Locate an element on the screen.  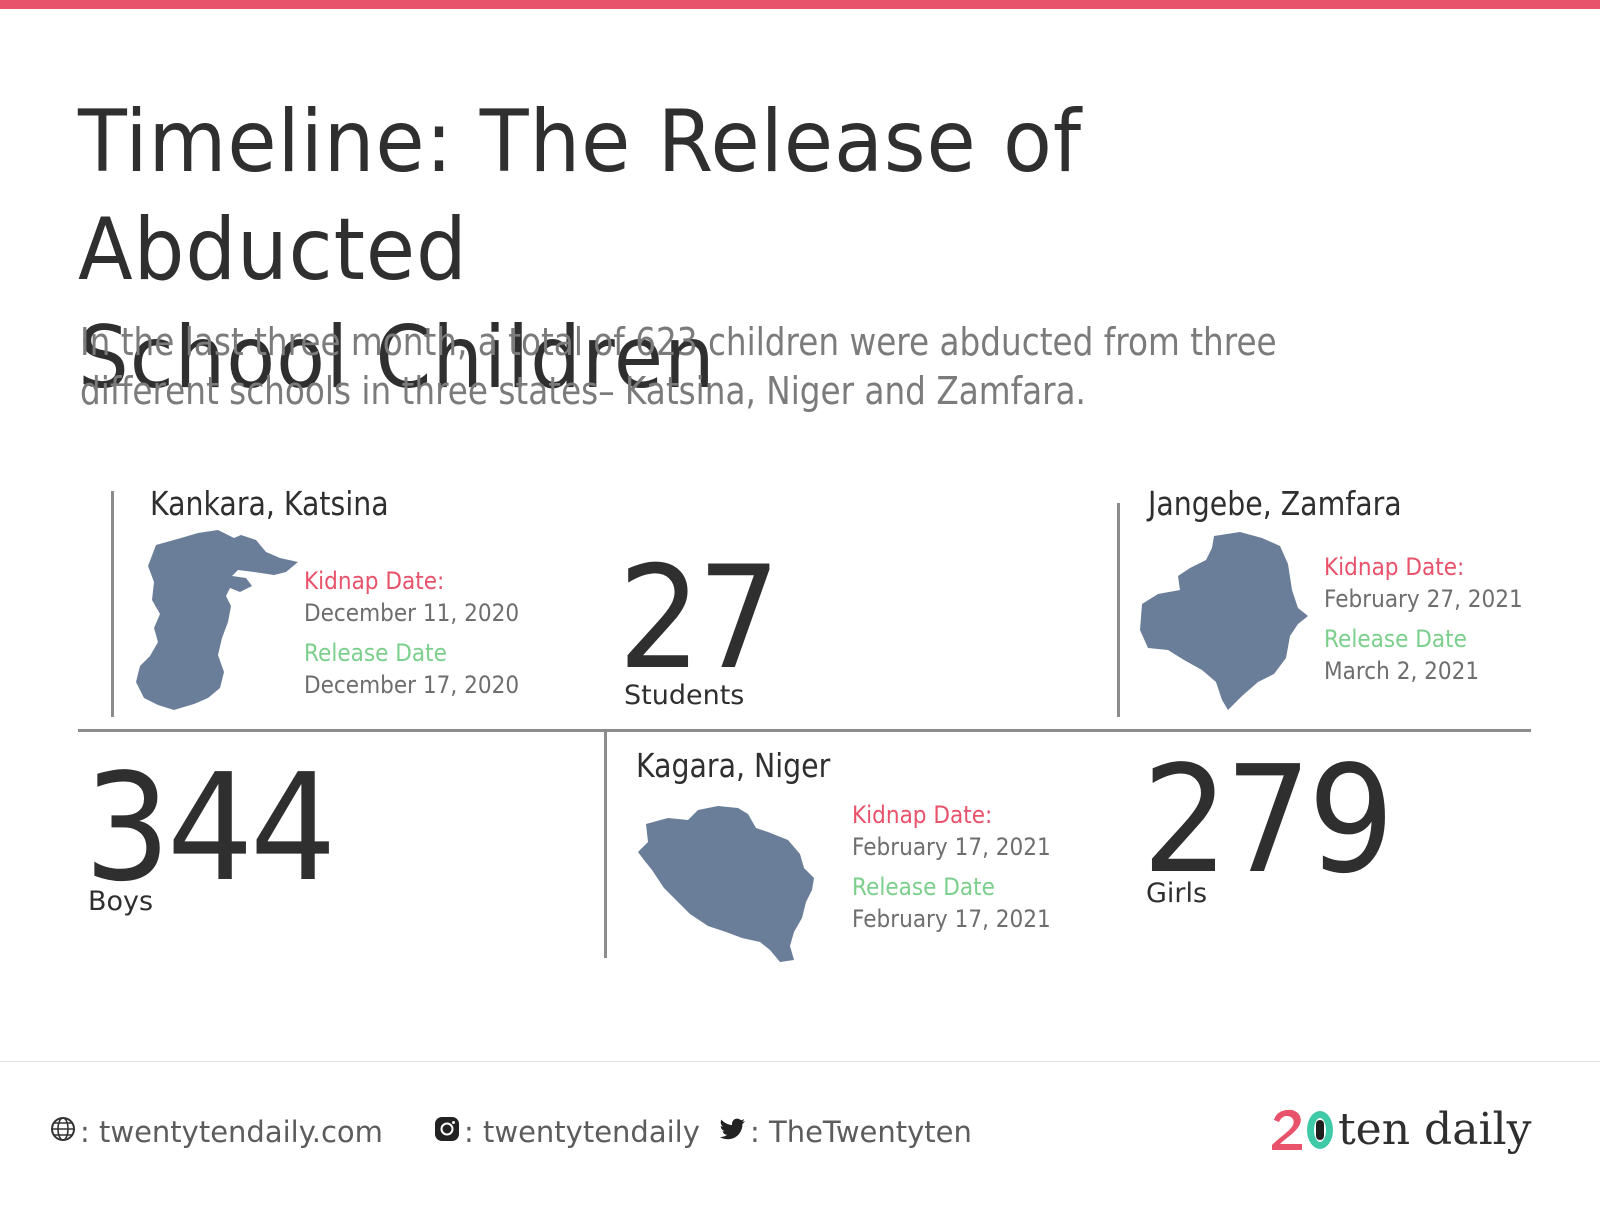
twitter-text: : TheTwentyten is located at coordinates (861, 1132).